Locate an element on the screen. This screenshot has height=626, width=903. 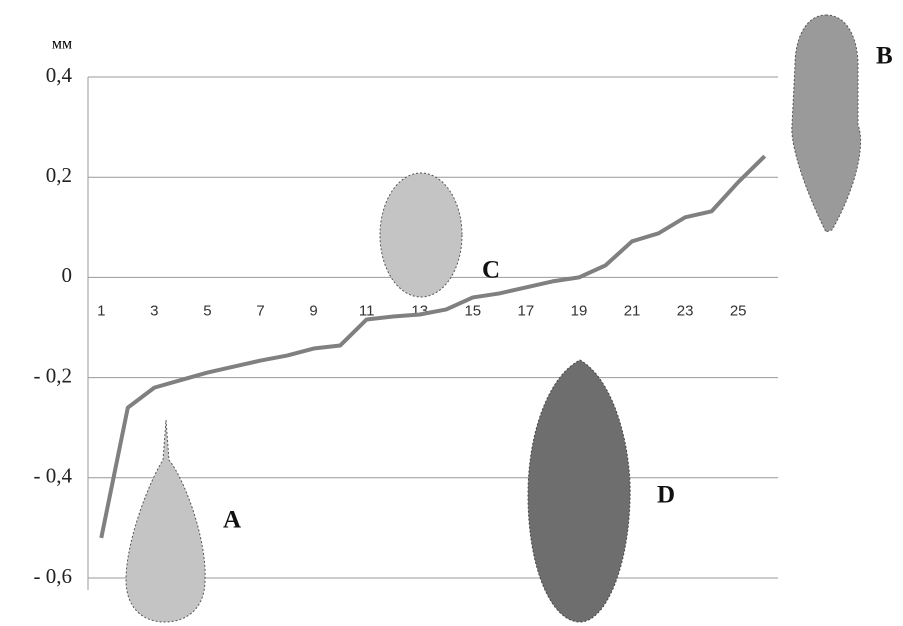
y-tick-label: - 0,6 is located at coordinates (53, 576).